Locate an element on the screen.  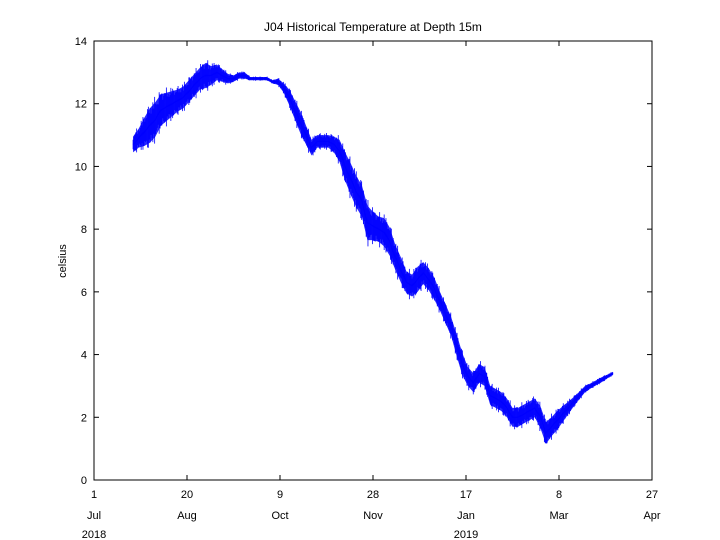
chart-title: J04 Historical Temperature at Depth 15m is located at coordinates (373, 27).